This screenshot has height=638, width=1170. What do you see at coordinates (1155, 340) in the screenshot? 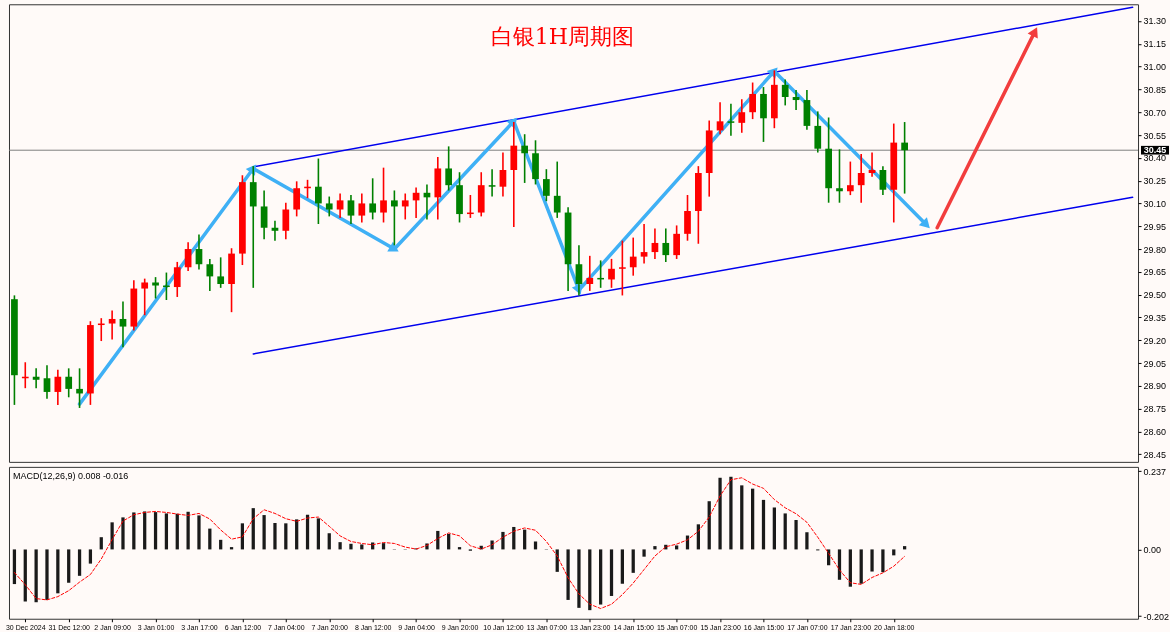
I see `y-tick-label: 29.20` at bounding box center [1155, 340].